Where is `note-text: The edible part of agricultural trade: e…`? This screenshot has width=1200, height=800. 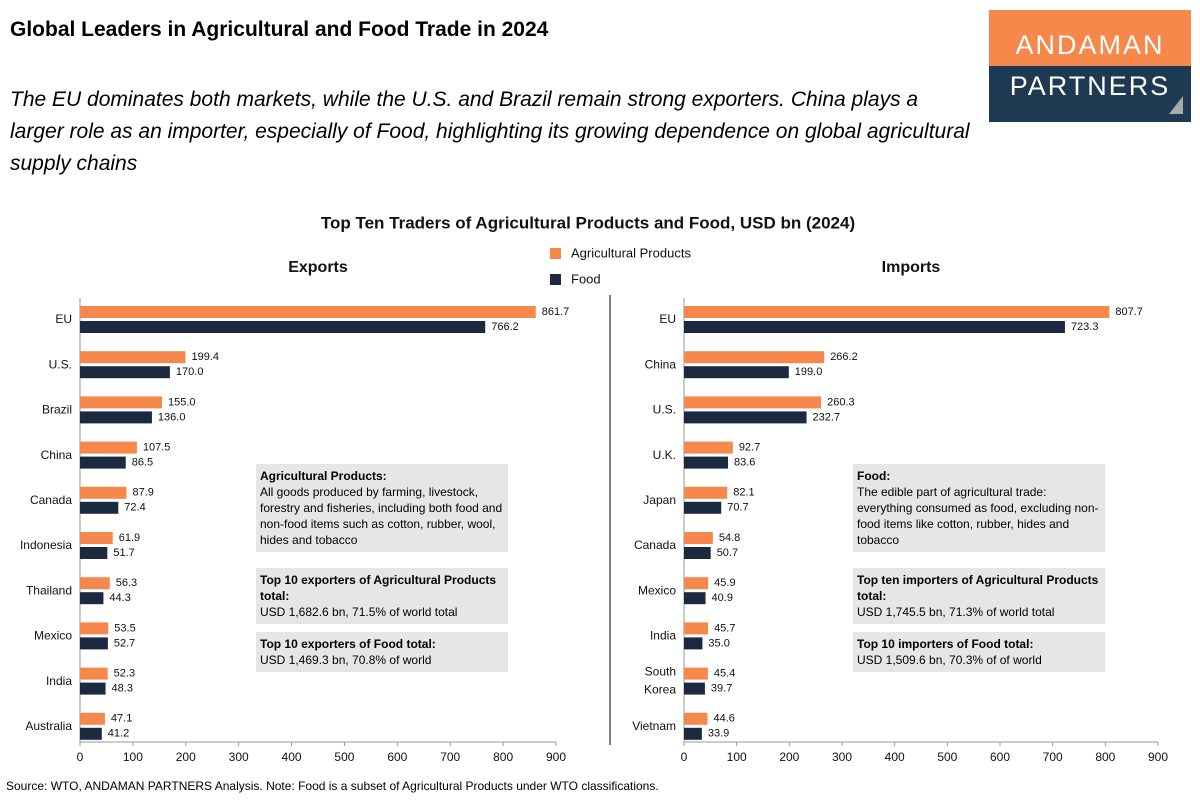 note-text: The edible part of agricultural trade: e… is located at coordinates (978, 516).